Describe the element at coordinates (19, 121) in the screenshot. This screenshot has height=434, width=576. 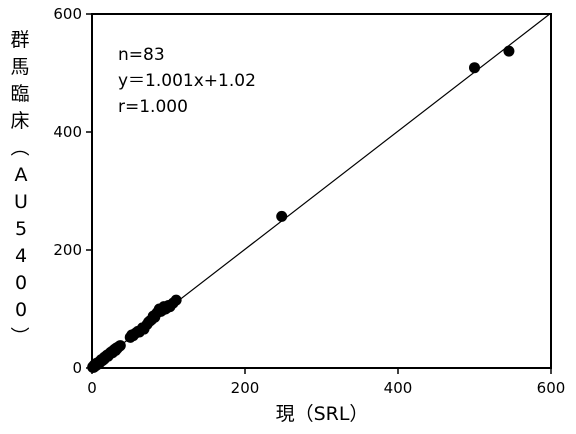
I see `y-axis-title-char: 床` at that location.